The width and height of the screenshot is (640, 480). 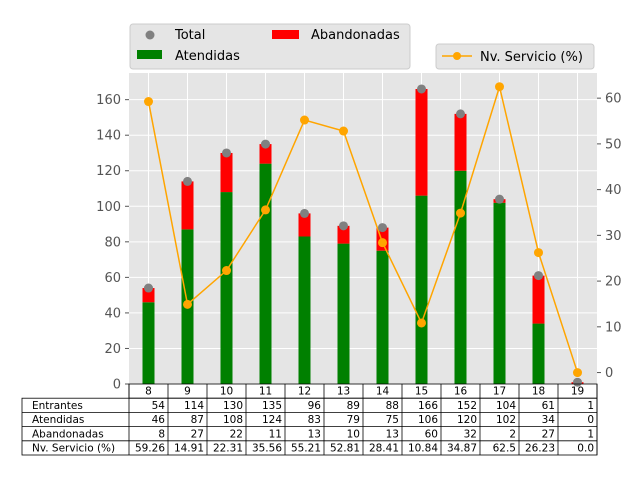 I want to click on table-cell: 96, so click(x=315, y=406).